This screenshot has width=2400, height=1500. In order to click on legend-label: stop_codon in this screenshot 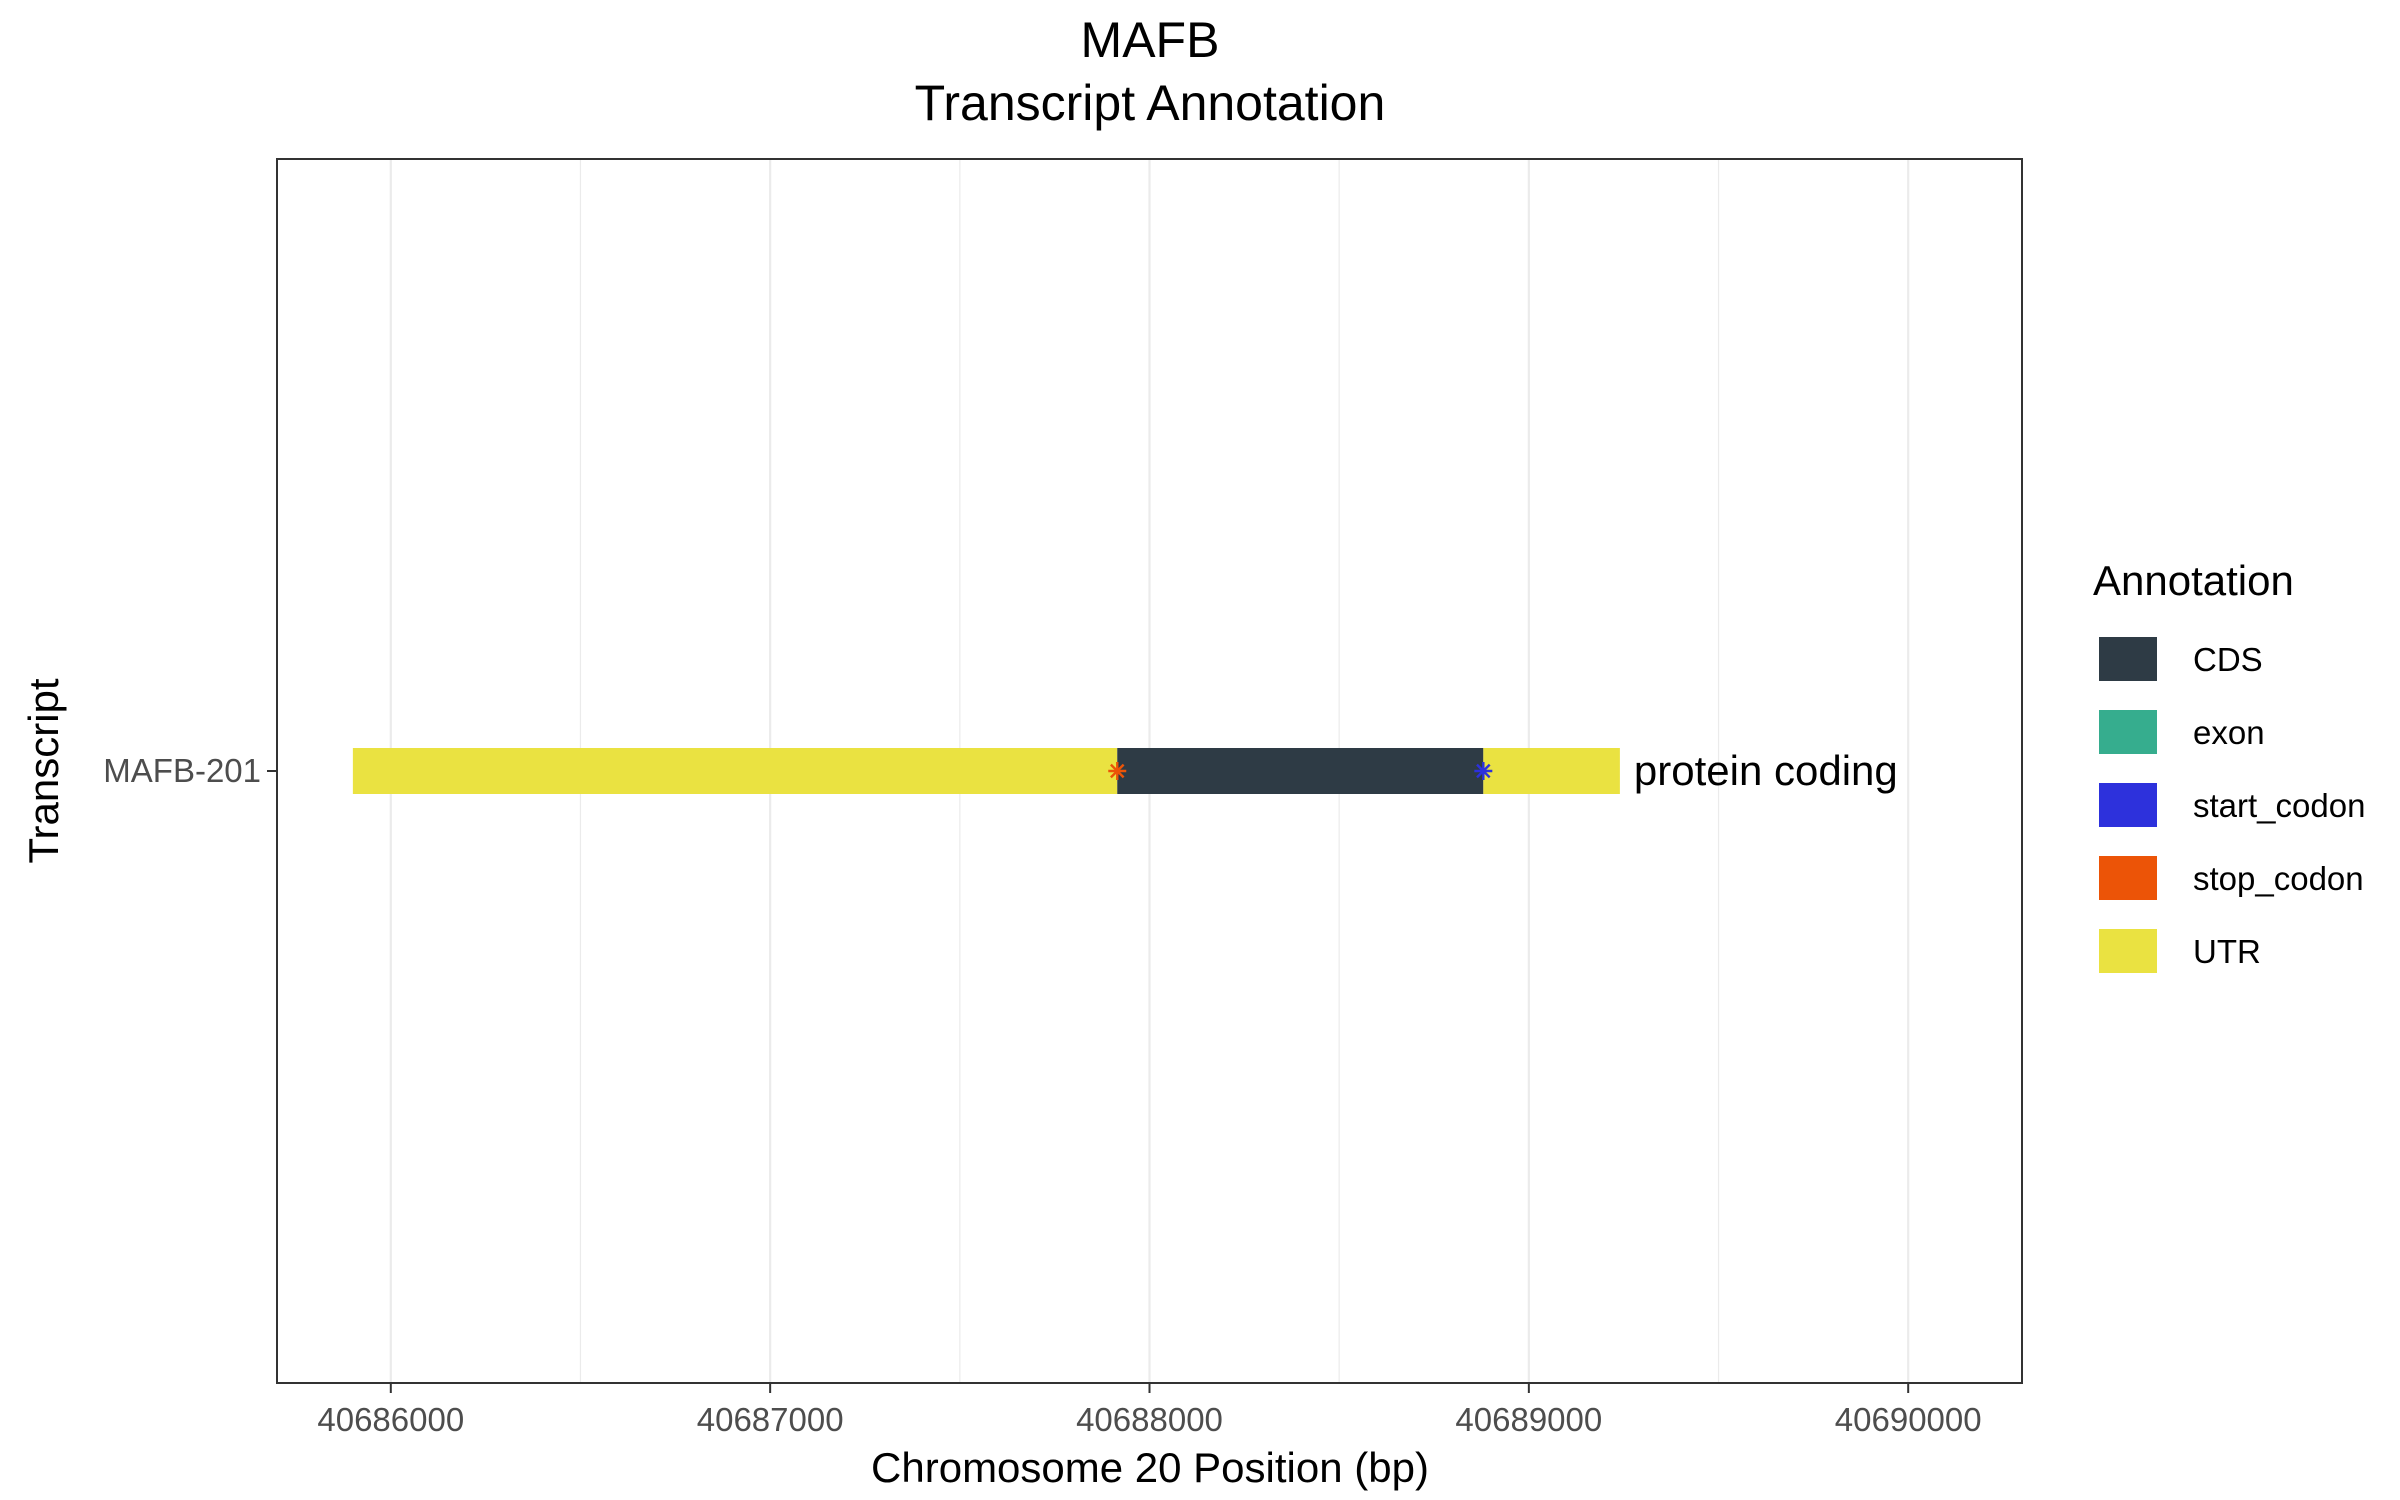, I will do `click(2278, 878)`.